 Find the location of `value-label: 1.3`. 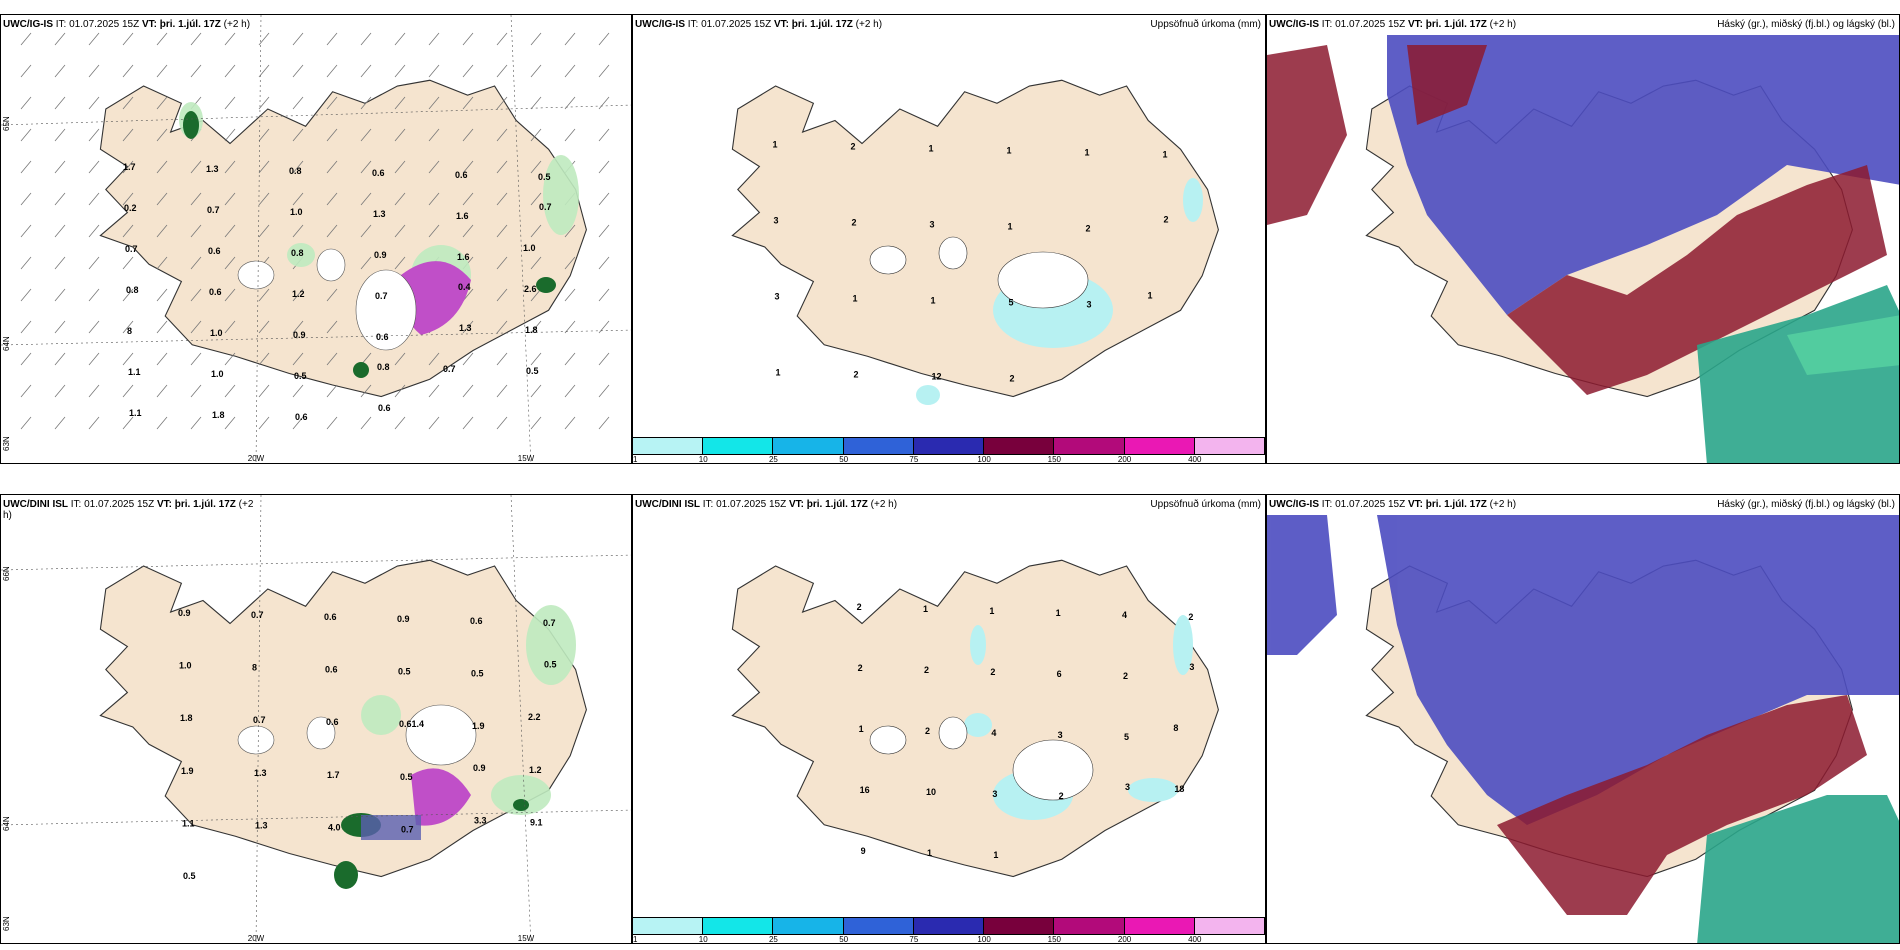

value-label: 1.3 is located at coordinates (212, 169).